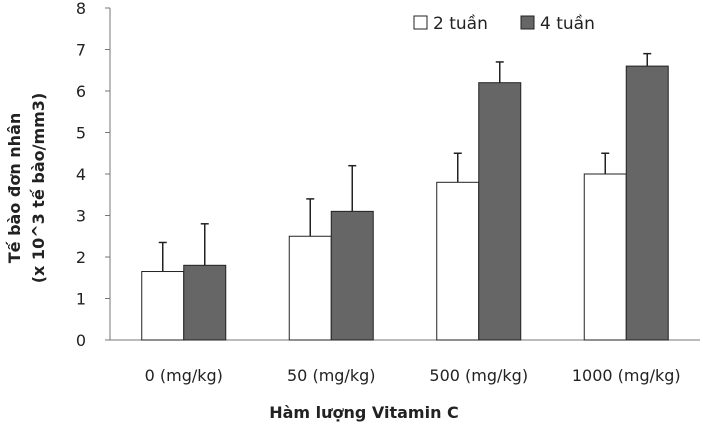  Describe the element at coordinates (81, 91) in the screenshot. I see `y-tick-label: 6` at that location.